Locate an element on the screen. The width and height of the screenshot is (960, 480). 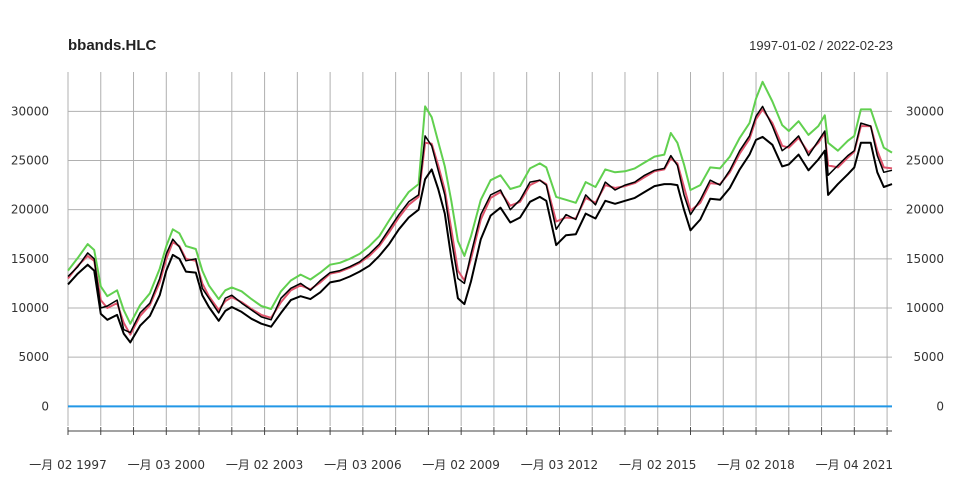
x-tick-label: 一月 02 2003 is located at coordinates (264, 465).